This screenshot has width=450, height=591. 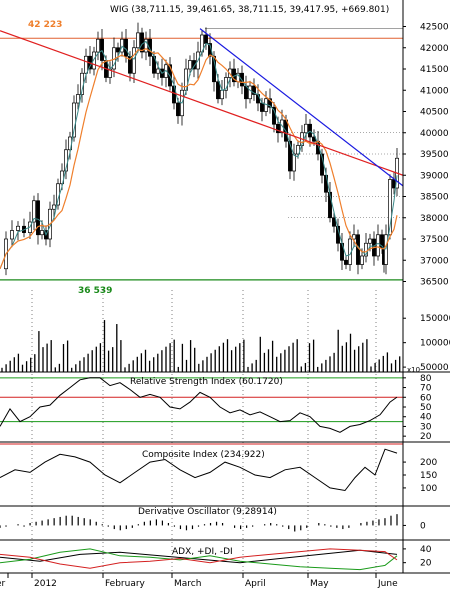 I want to click on y-tick-label: 40500, so click(x=434, y=113).